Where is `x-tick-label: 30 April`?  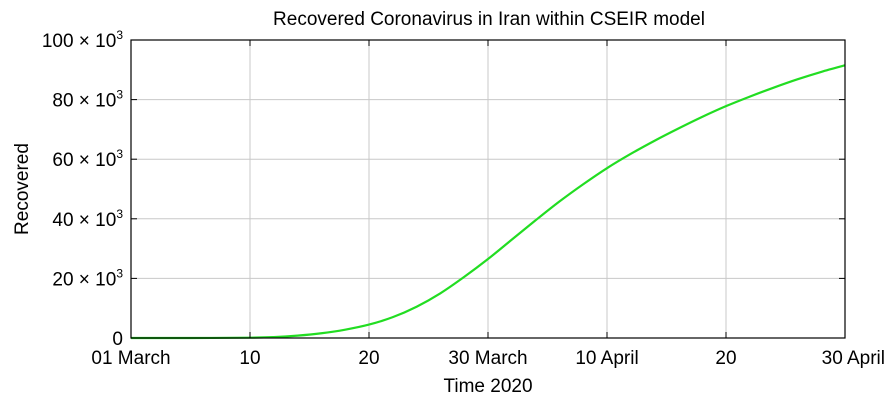
x-tick-label: 30 April is located at coordinates (853, 358).